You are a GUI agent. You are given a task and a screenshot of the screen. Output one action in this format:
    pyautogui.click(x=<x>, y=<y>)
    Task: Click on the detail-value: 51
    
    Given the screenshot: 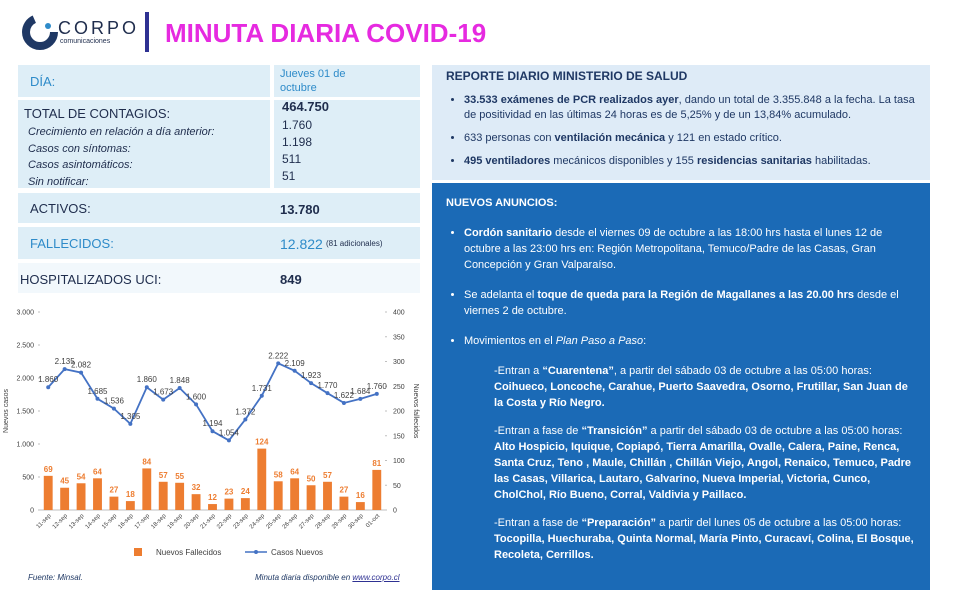 What is the action you would take?
    pyautogui.click(x=289, y=176)
    